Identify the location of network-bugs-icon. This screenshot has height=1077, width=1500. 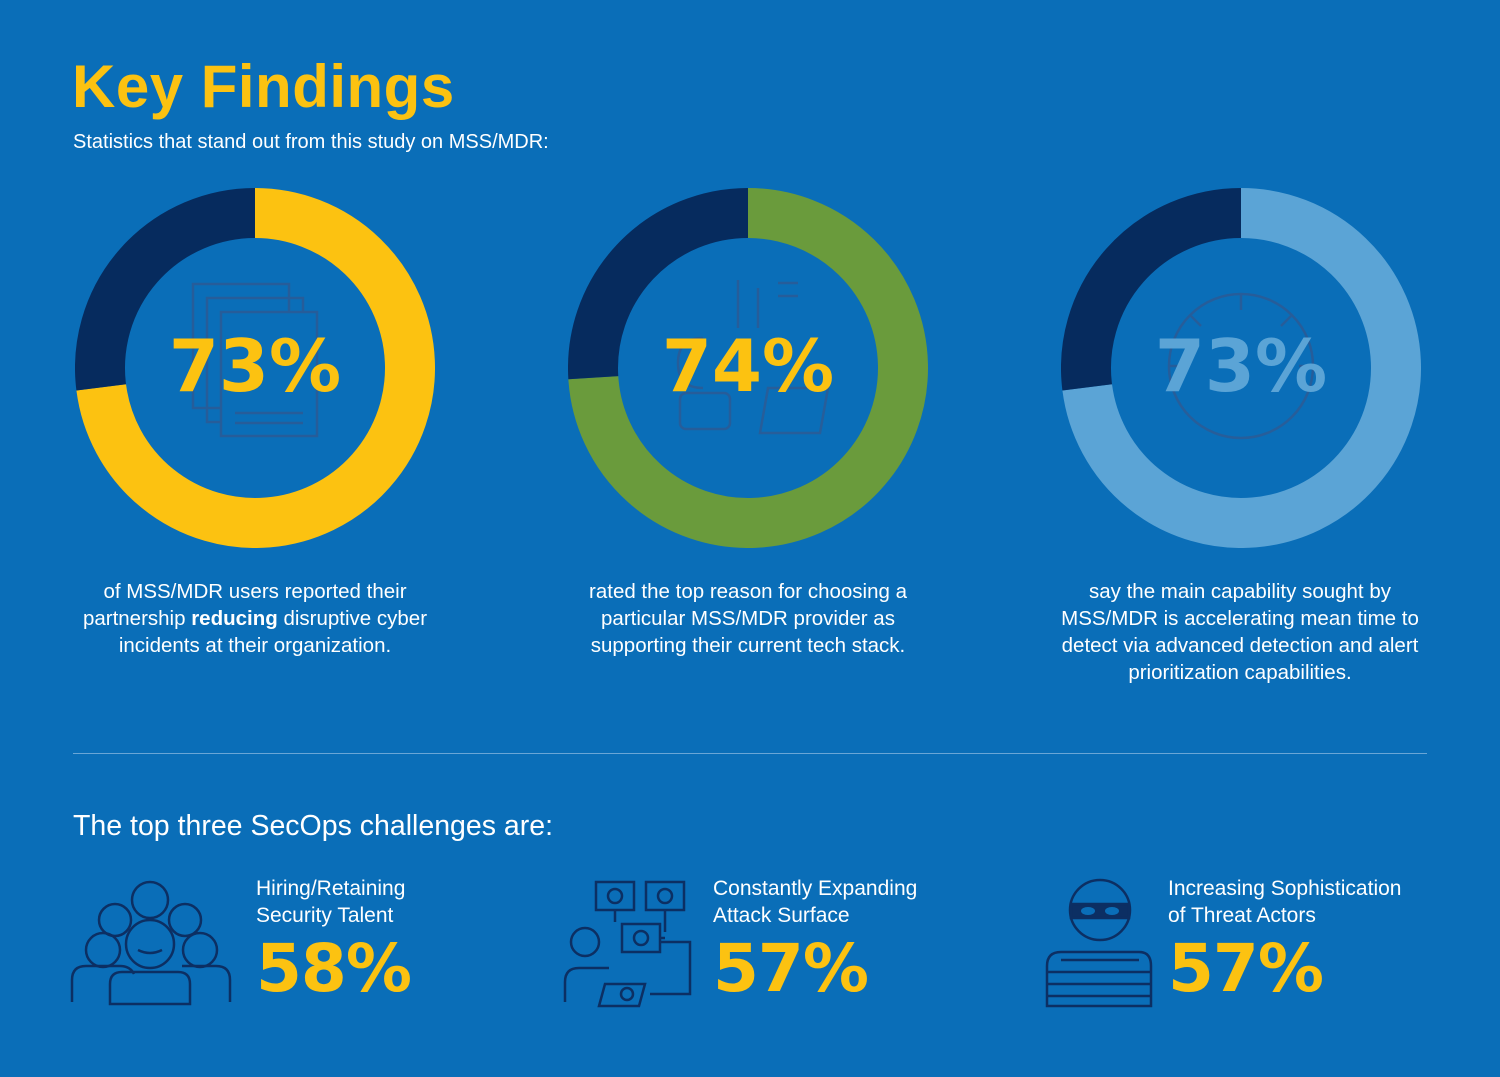
(627, 944).